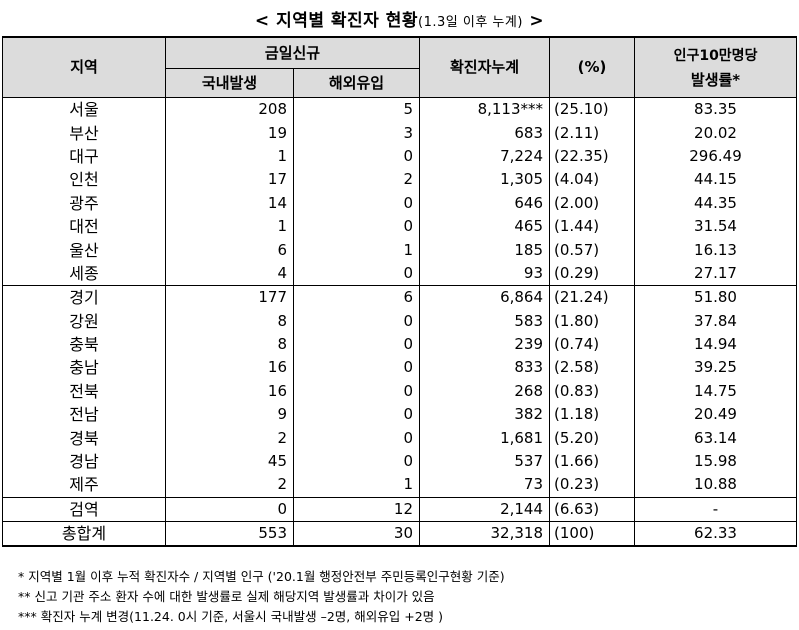 This screenshot has height=630, width=799. Describe the element at coordinates (716, 461) in the screenshot. I see `rate-cell: 15.98` at that location.